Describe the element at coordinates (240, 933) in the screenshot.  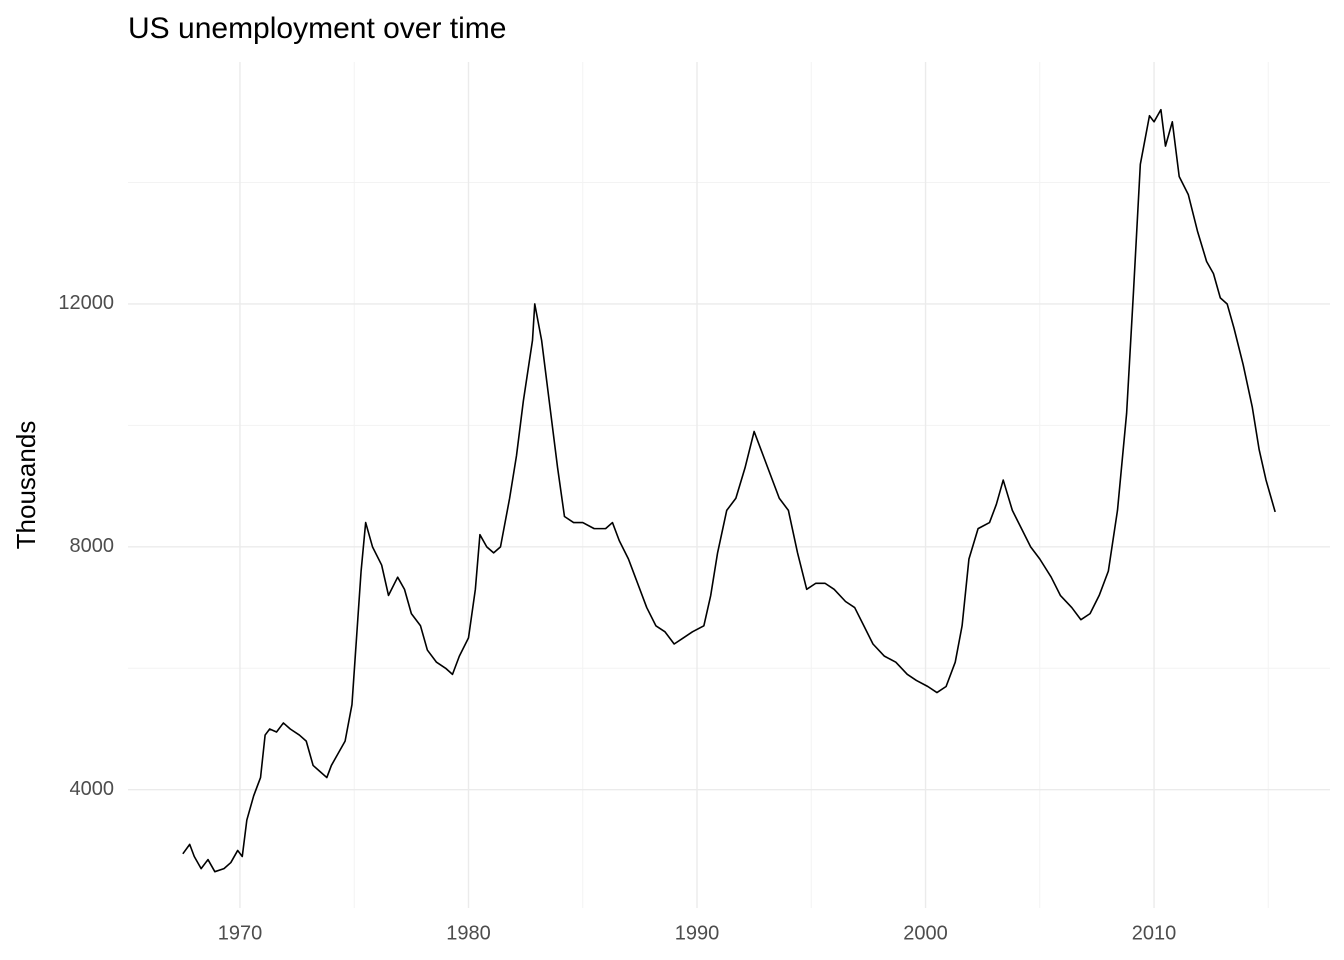
I see `x-tick-label: 1970` at that location.